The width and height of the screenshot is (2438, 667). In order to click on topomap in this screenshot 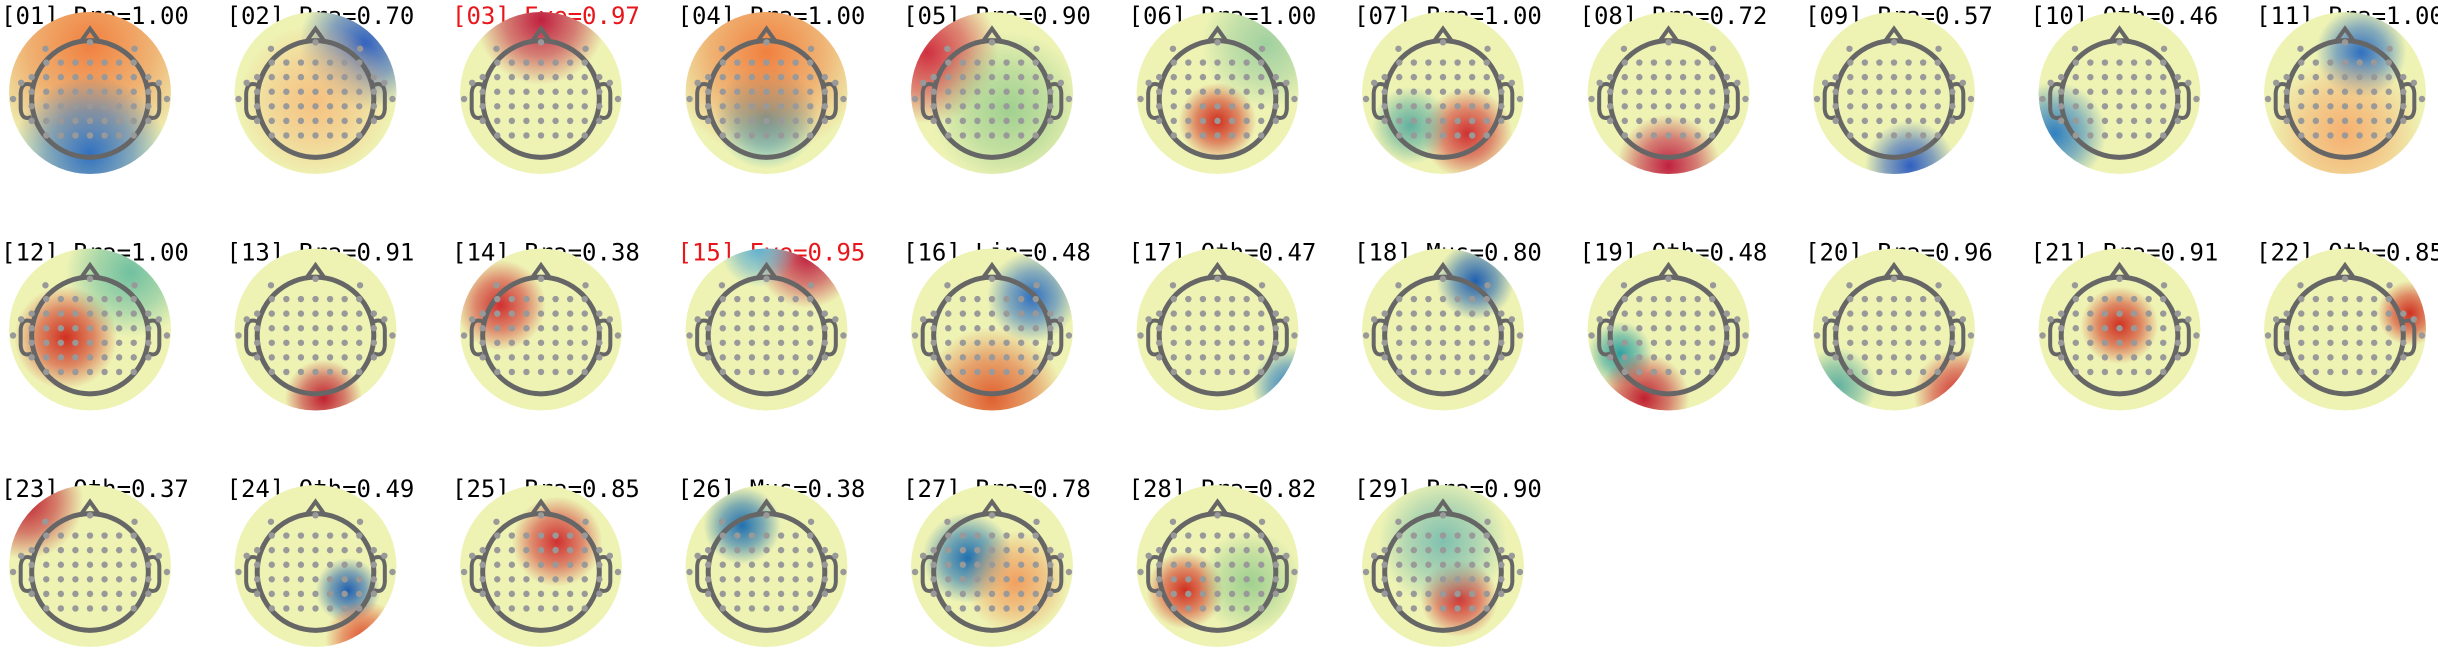, I will do `click(766, 93)`.